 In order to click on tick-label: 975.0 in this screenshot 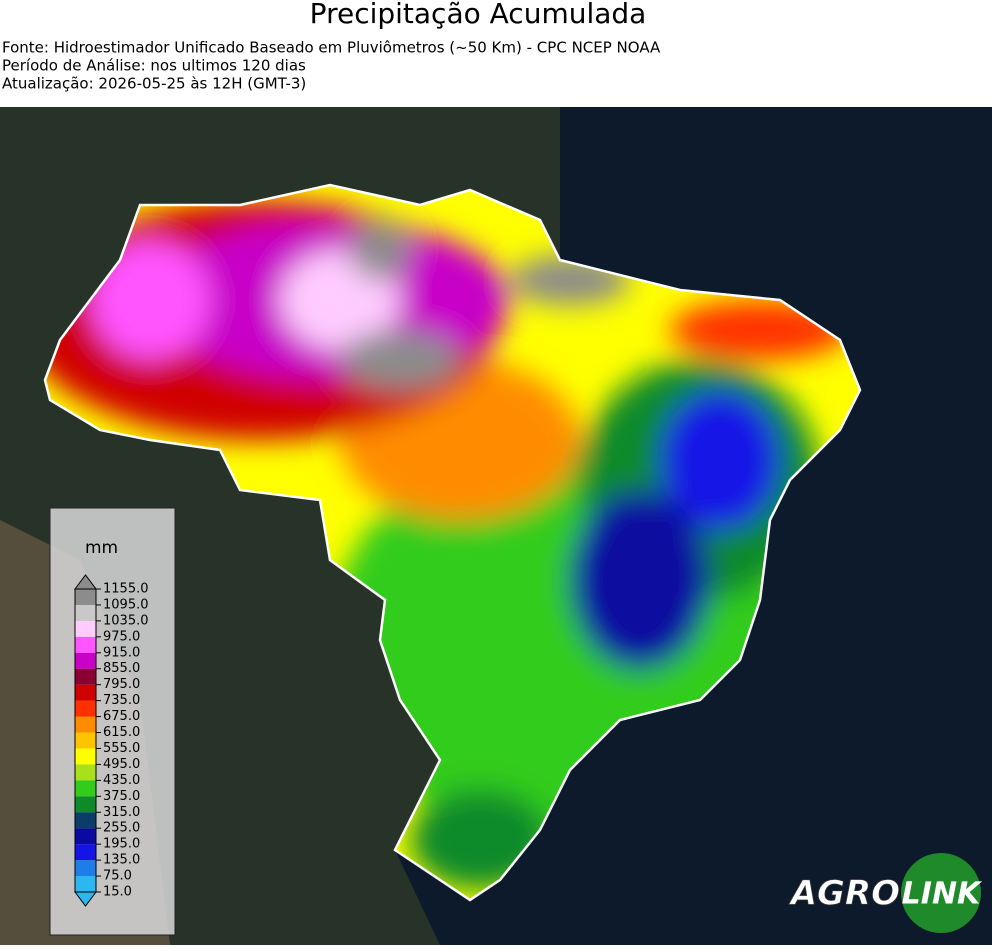, I will do `click(121, 636)`.